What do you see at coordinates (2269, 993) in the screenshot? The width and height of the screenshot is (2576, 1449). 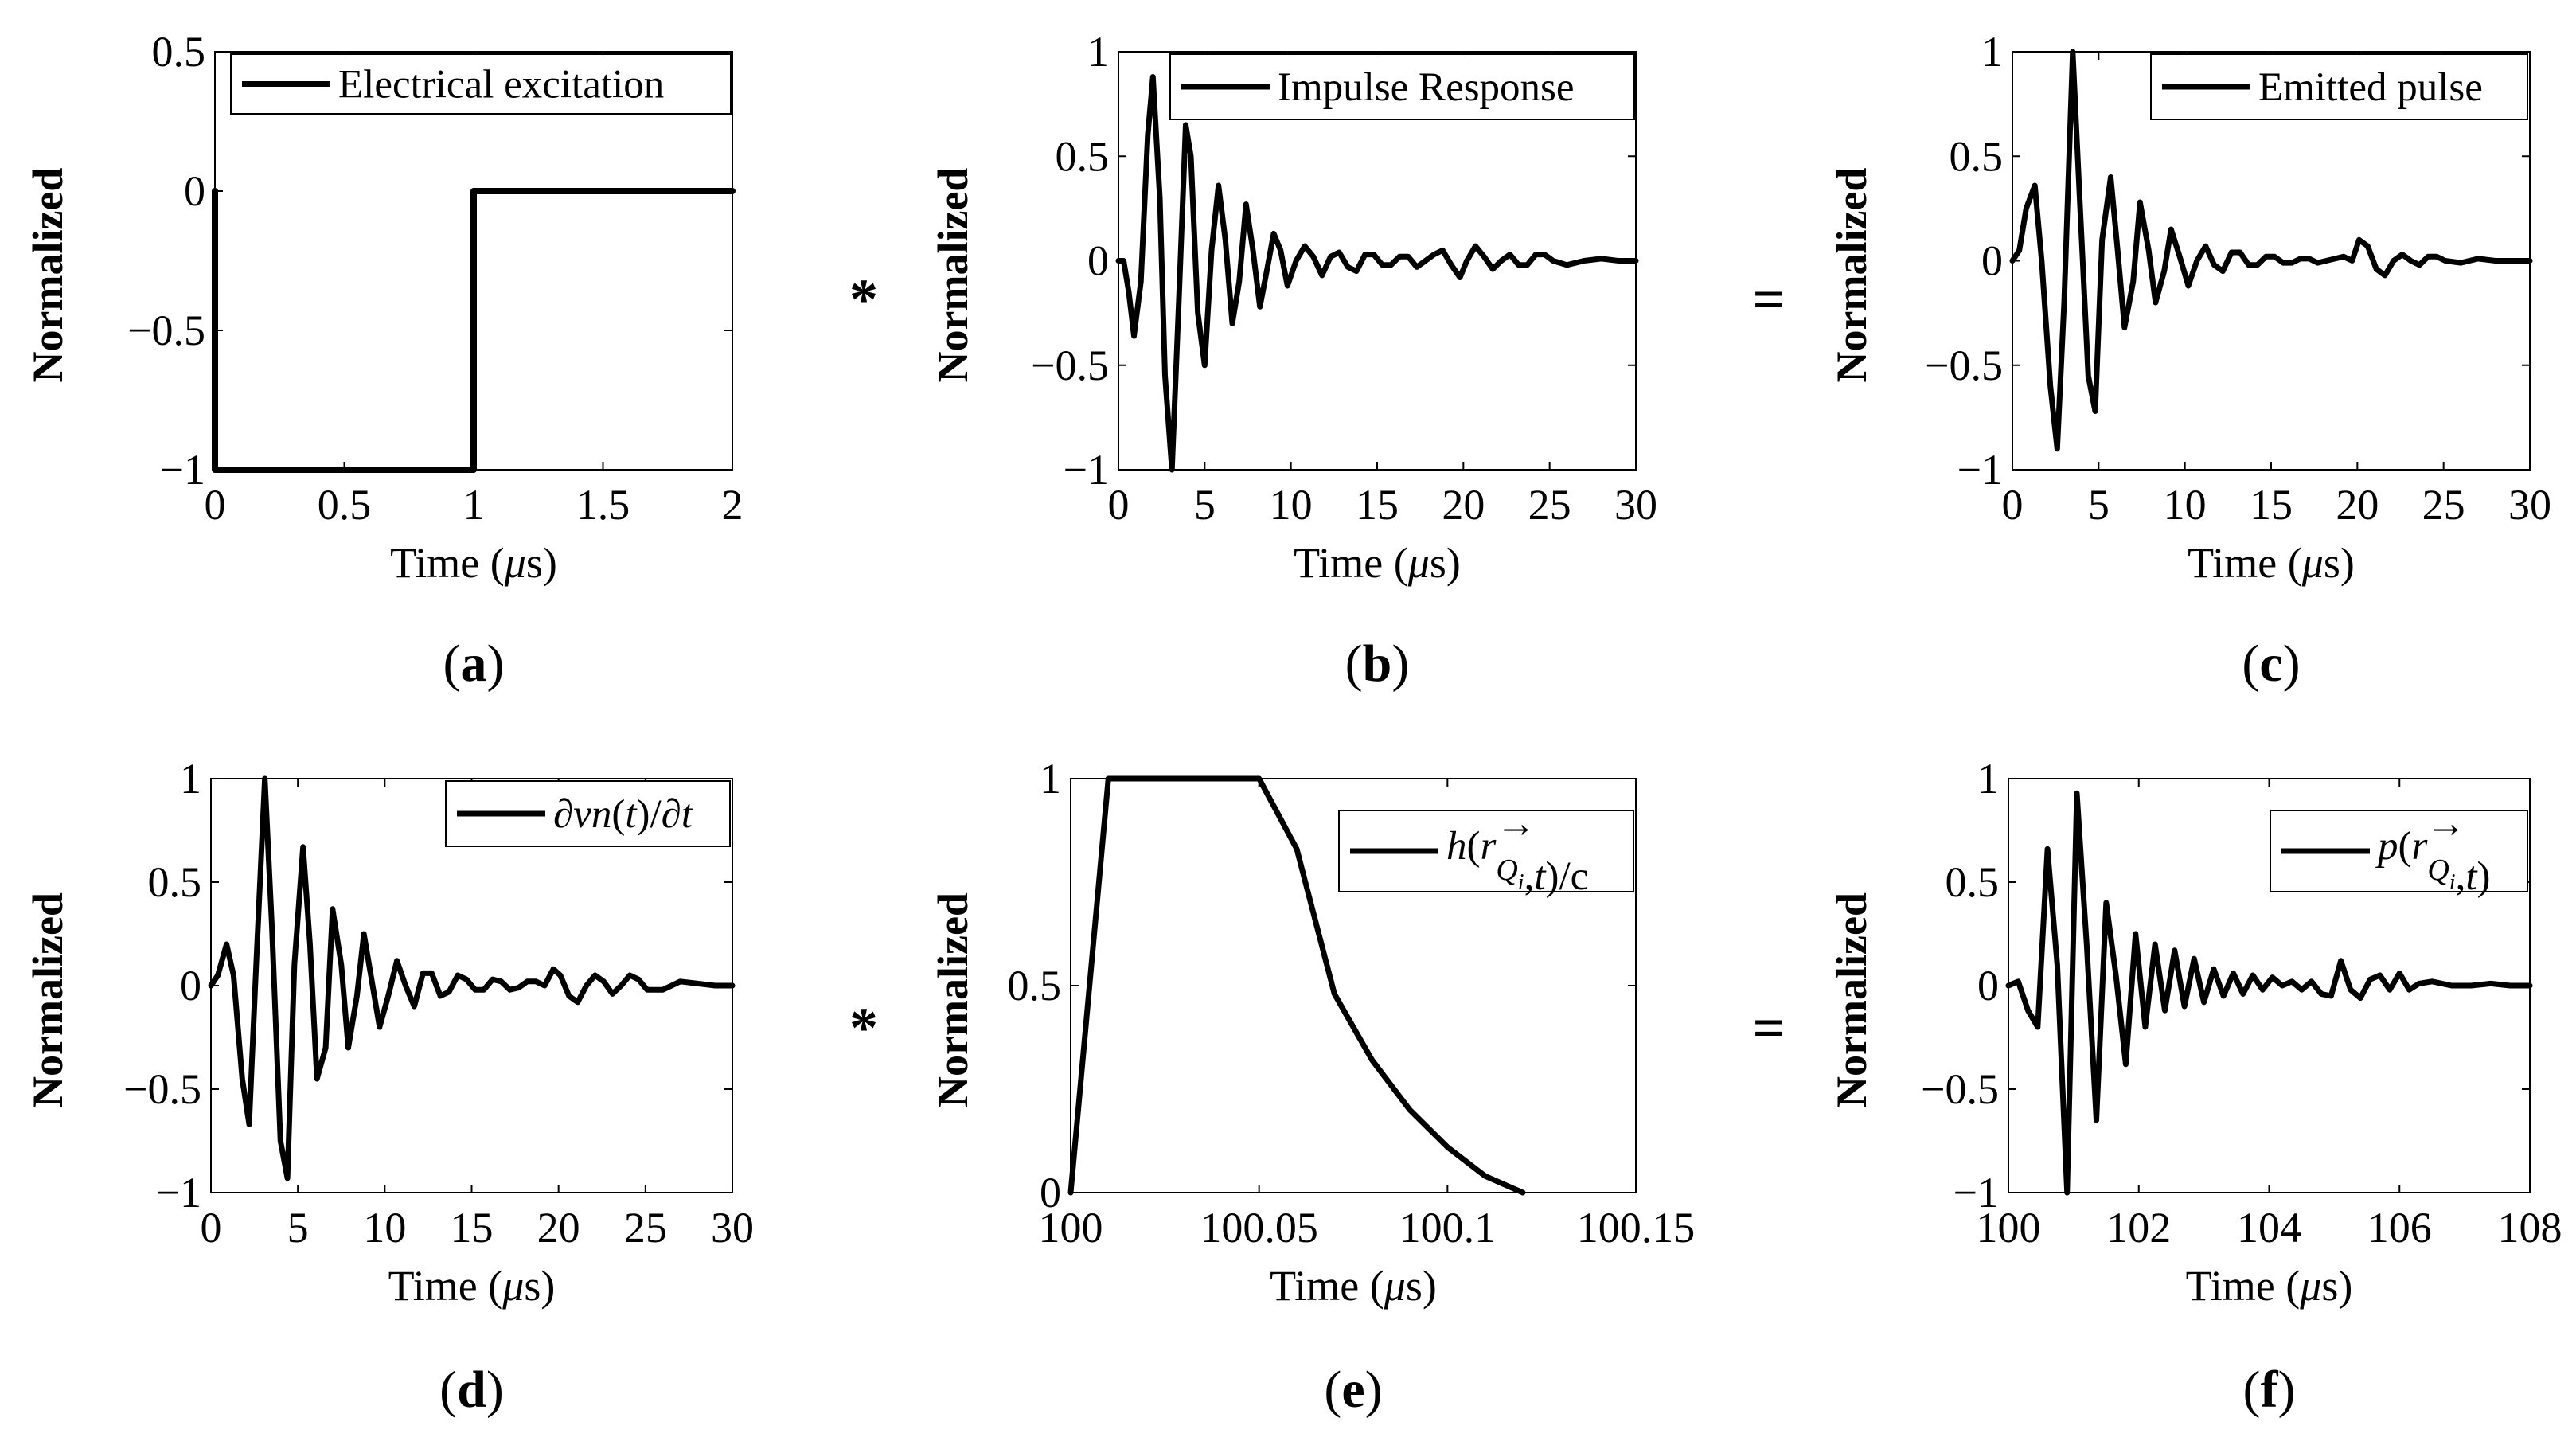 I see `series-line-f` at bounding box center [2269, 993].